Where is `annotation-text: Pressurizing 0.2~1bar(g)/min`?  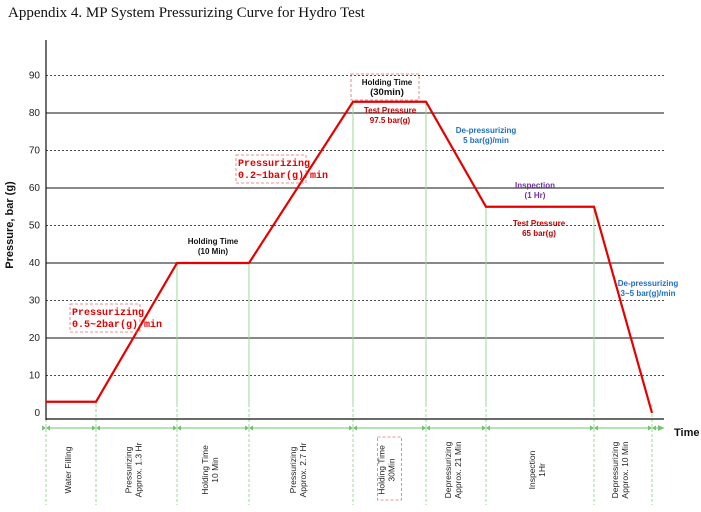 annotation-text: Pressurizing 0.2~1bar(g)/min is located at coordinates (283, 170).